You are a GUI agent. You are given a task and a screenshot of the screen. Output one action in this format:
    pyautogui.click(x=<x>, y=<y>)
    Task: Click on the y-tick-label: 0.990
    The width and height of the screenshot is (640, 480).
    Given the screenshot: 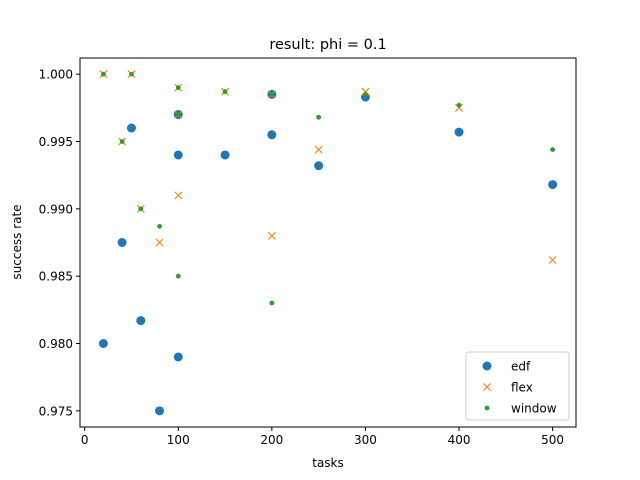 What is the action you would take?
    pyautogui.click(x=56, y=209)
    